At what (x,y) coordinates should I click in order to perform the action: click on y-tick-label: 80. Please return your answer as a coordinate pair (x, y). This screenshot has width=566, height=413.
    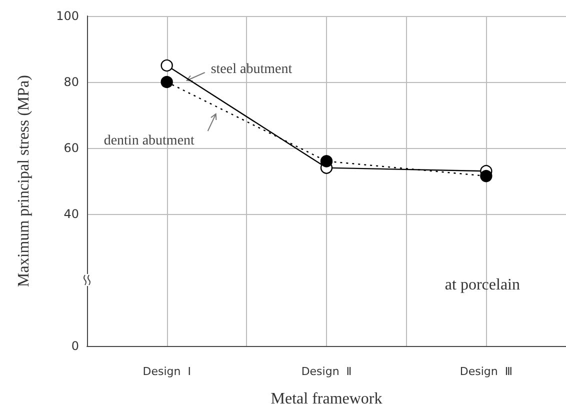
    Looking at the image, I should click on (71, 82).